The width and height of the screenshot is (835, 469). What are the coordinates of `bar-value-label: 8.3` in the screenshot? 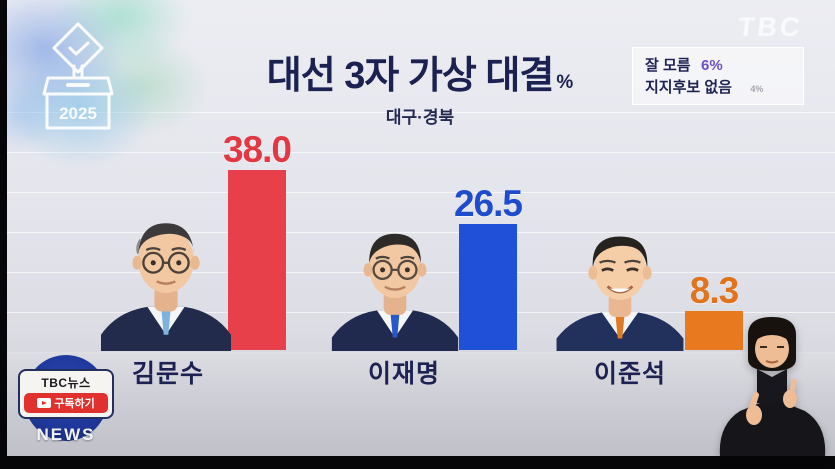 It's located at (714, 290).